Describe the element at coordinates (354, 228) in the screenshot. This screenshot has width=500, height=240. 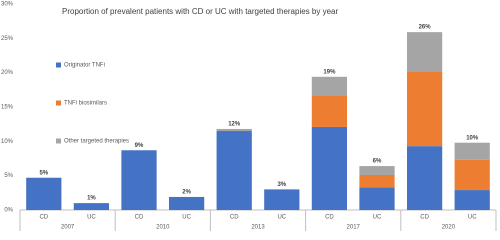
I see `group-label: 2017` at that location.